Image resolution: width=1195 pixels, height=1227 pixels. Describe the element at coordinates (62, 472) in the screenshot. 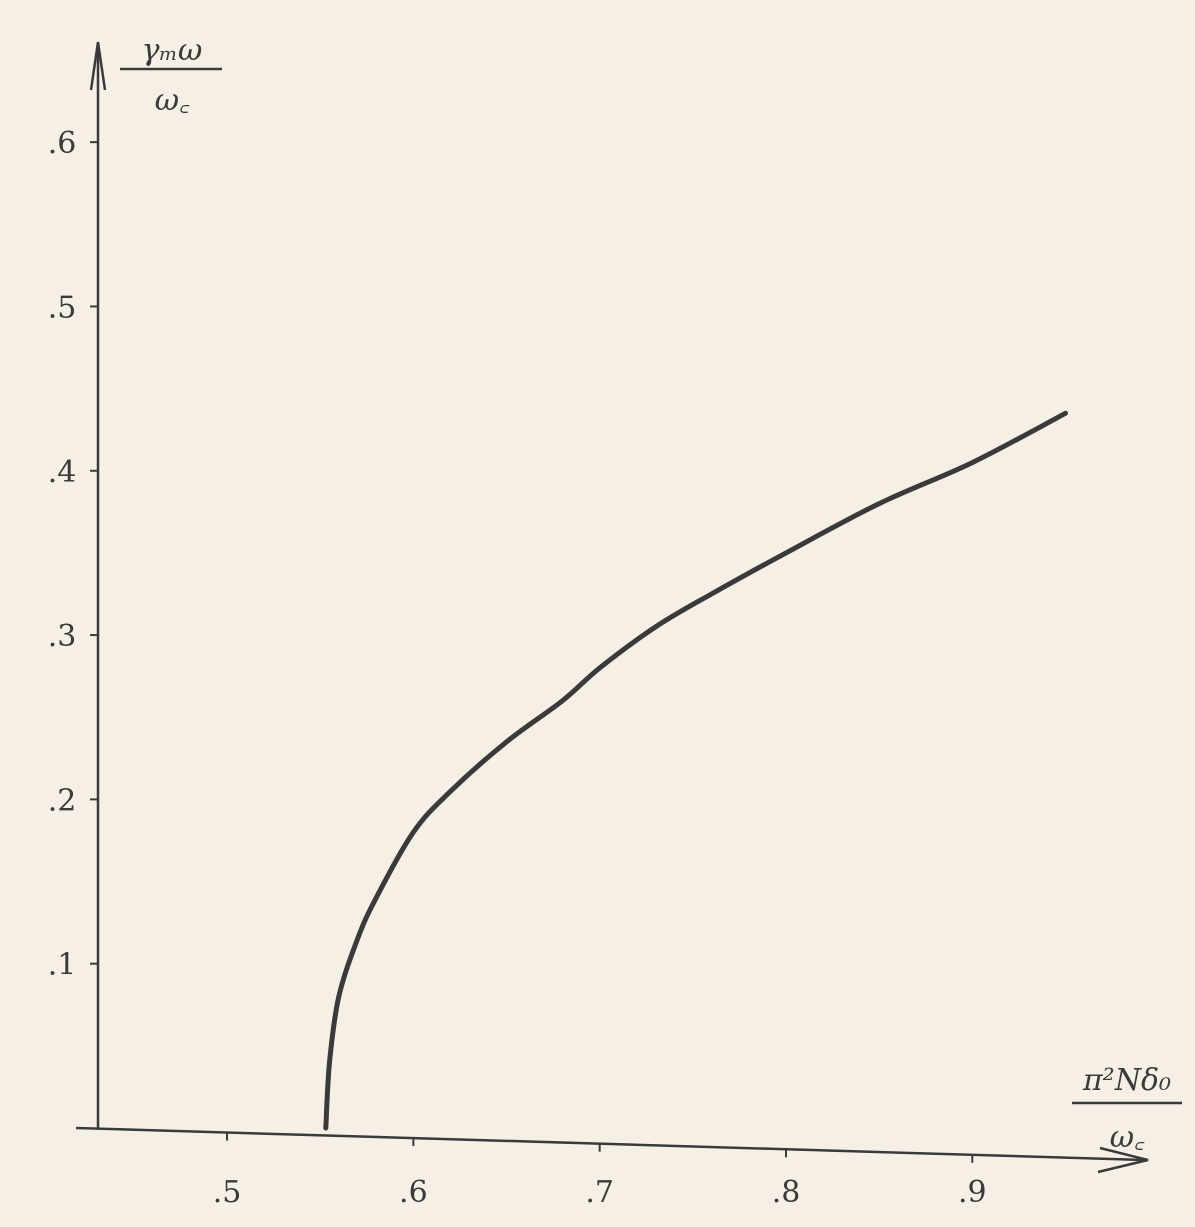

I see `y-tick-label: .4` at that location.